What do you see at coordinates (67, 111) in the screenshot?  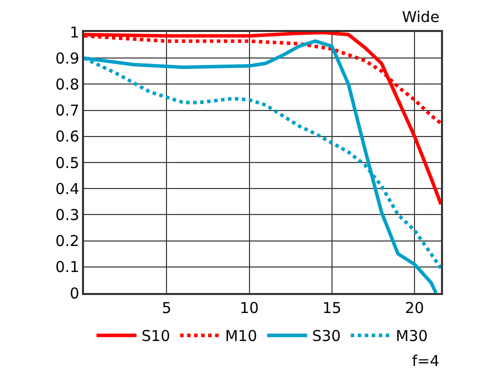 I see `y-tick-label: 0.7` at bounding box center [67, 111].